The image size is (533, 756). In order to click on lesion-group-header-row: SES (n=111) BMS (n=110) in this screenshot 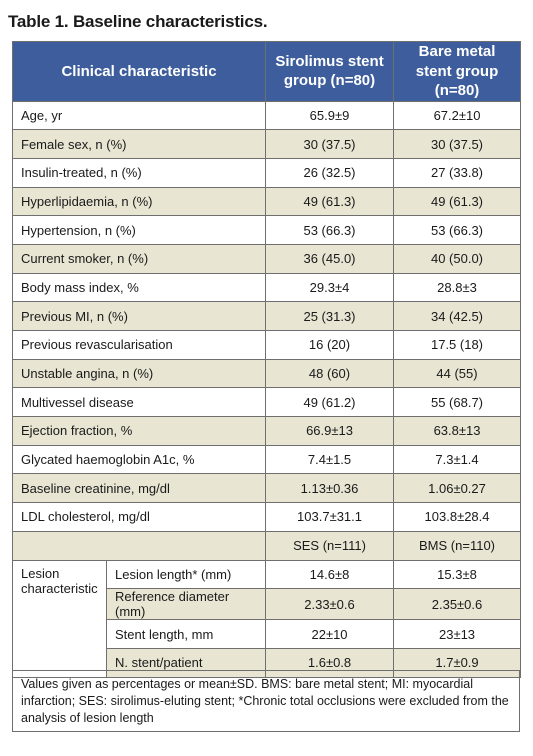, I will do `click(266, 545)`.